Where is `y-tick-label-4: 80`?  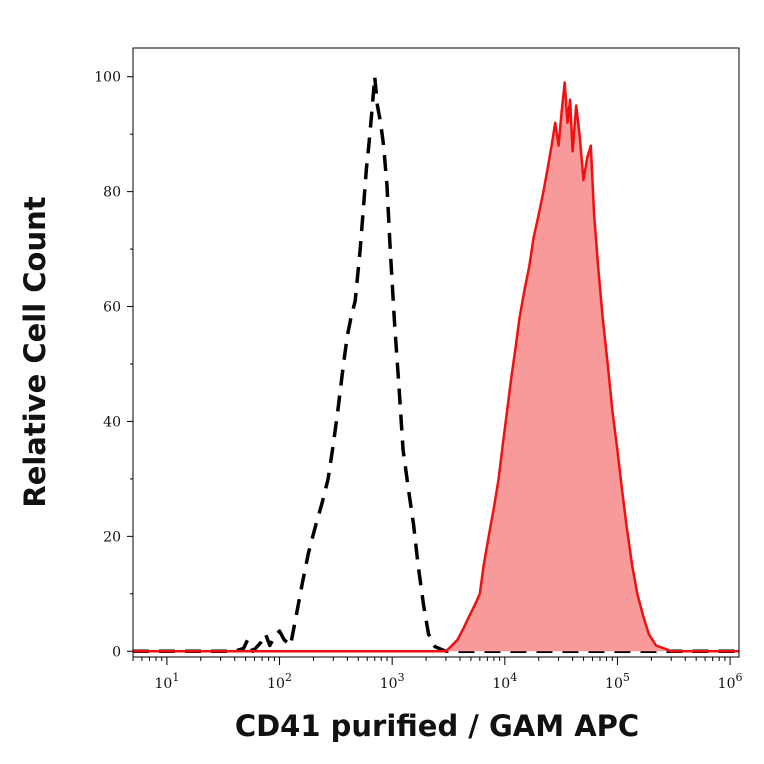 y-tick-label-4: 80 is located at coordinates (112, 193).